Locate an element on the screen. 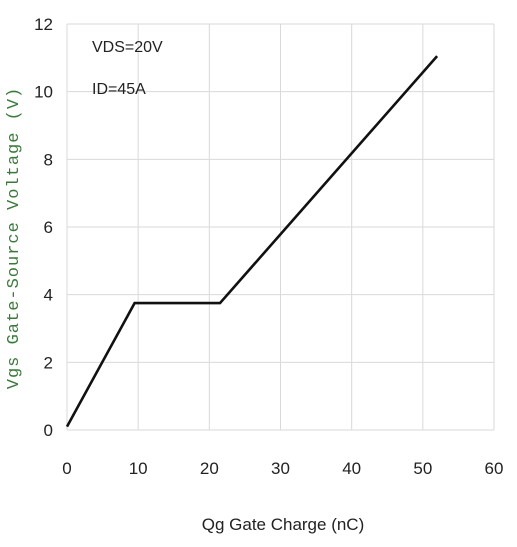  x-tick-label: 10 is located at coordinates (138, 468).